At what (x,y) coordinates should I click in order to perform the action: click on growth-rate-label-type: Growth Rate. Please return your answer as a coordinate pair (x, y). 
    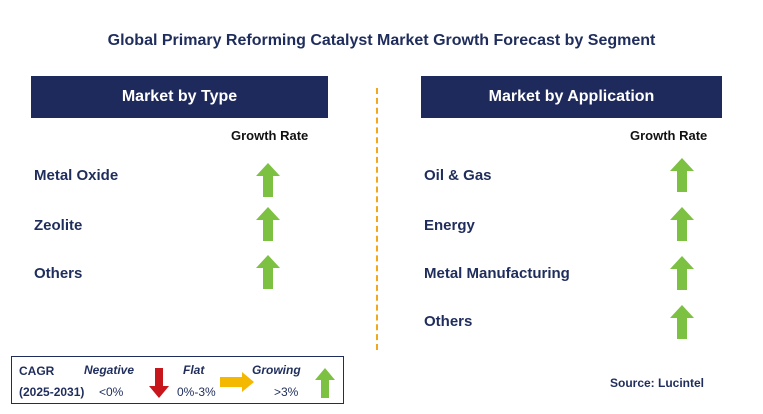
    Looking at the image, I should click on (270, 135).